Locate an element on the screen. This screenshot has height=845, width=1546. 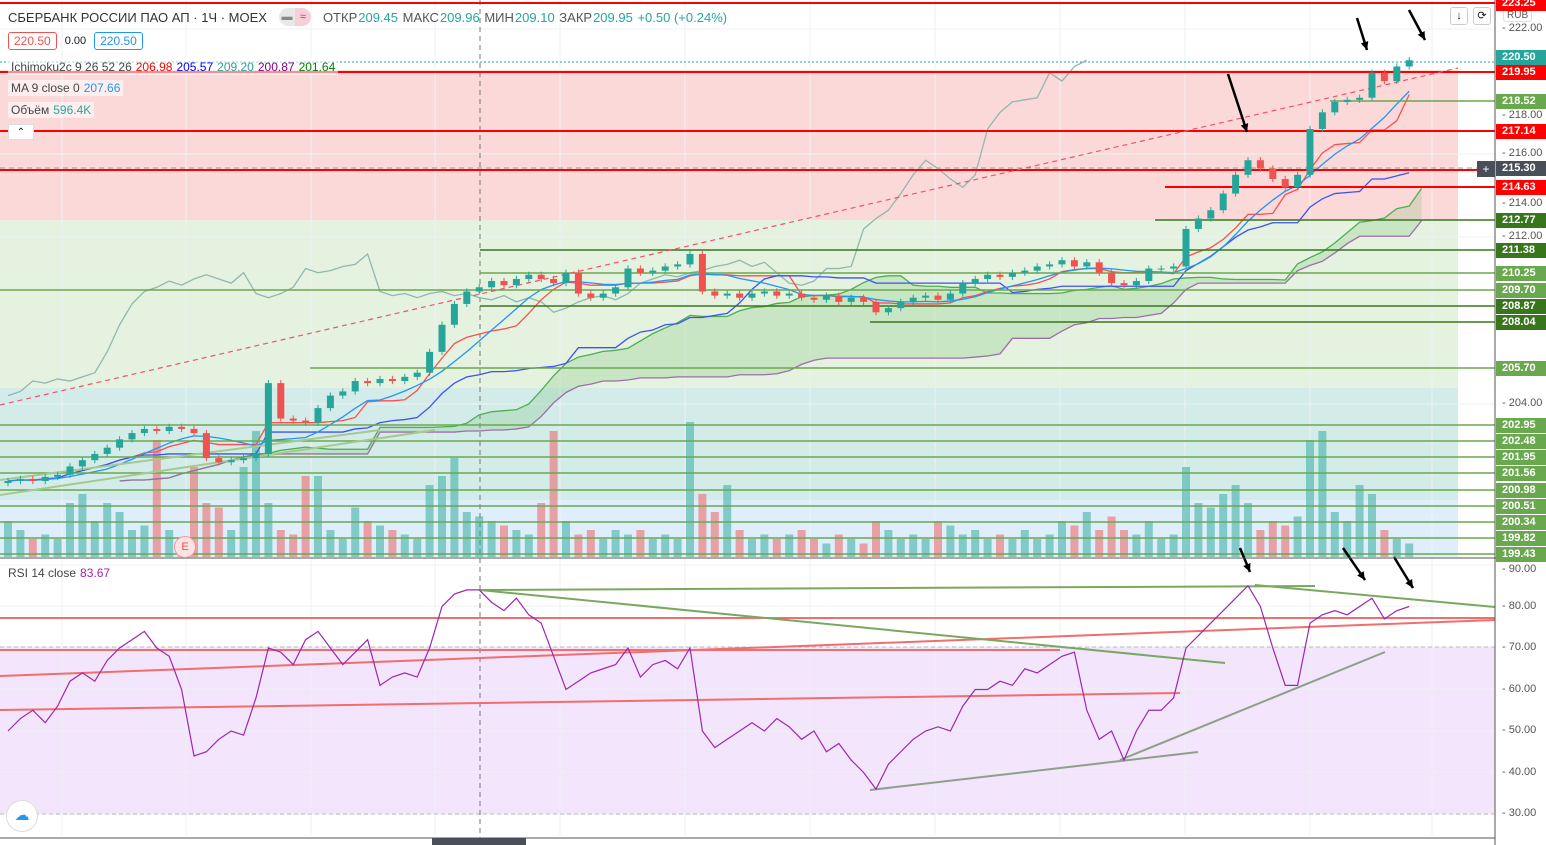
level-price-tag: 205.70 is located at coordinates (1521, 368).